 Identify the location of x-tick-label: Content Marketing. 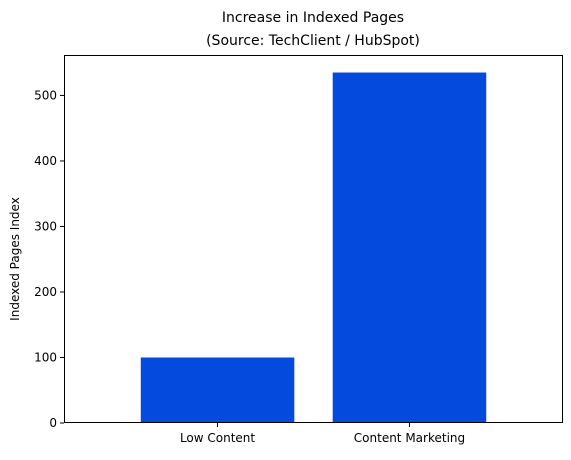
(409, 438).